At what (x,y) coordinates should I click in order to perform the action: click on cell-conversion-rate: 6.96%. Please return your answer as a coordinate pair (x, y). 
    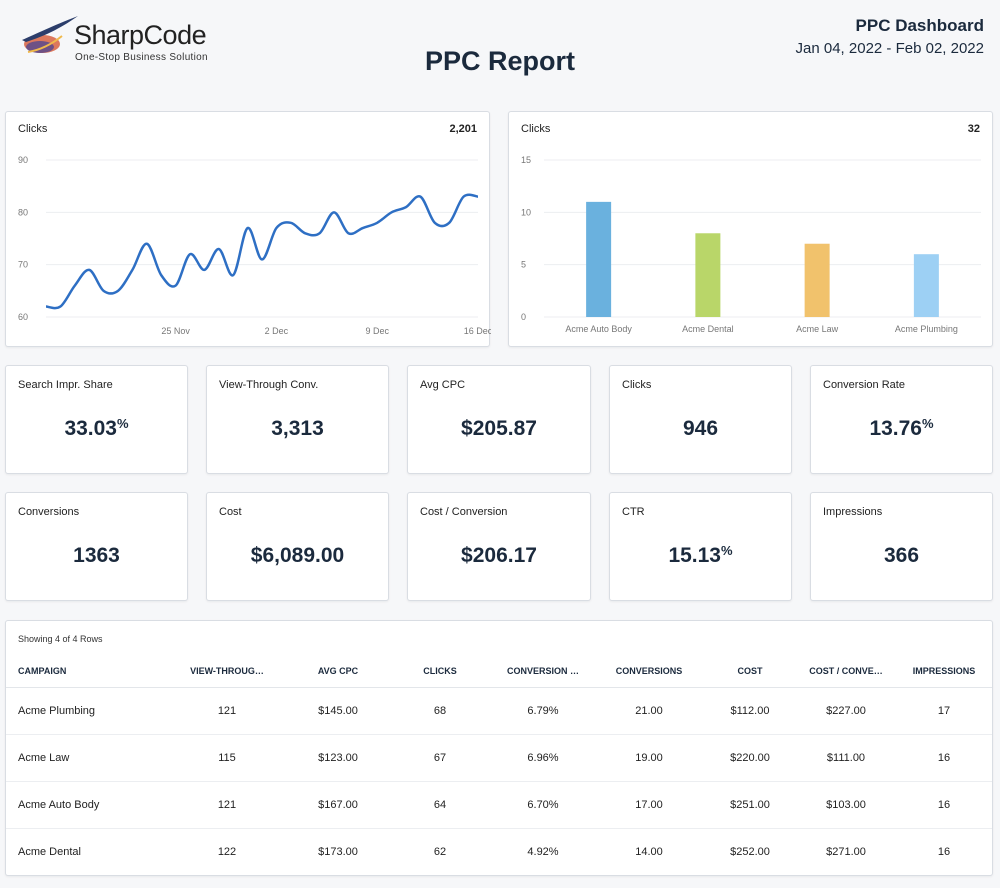
    Looking at the image, I should click on (543, 758).